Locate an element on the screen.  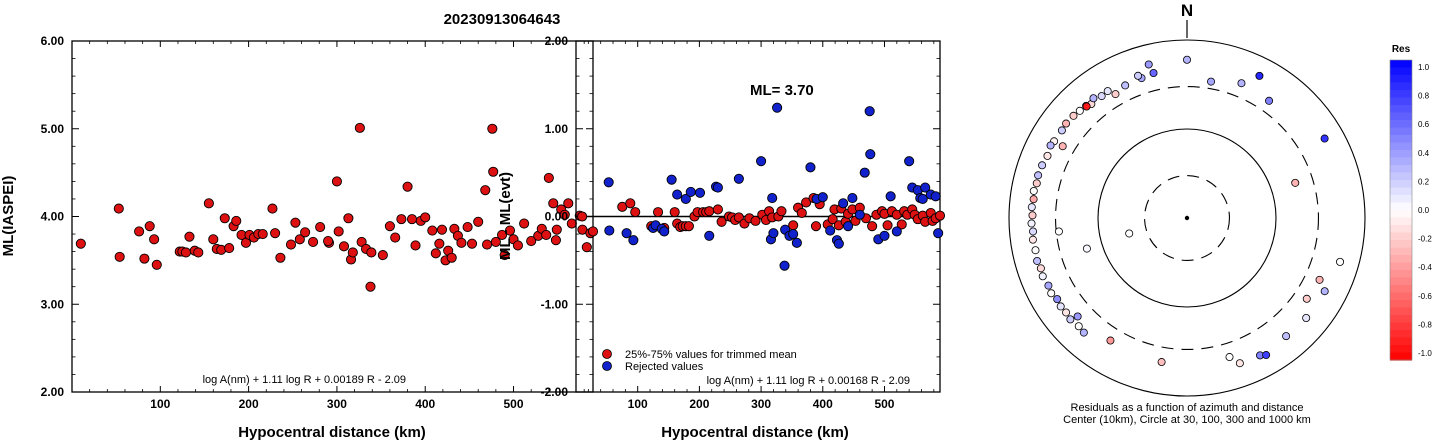
legend-label-trimmed: 25%-75% values for trimmed mean is located at coordinates (711, 355).